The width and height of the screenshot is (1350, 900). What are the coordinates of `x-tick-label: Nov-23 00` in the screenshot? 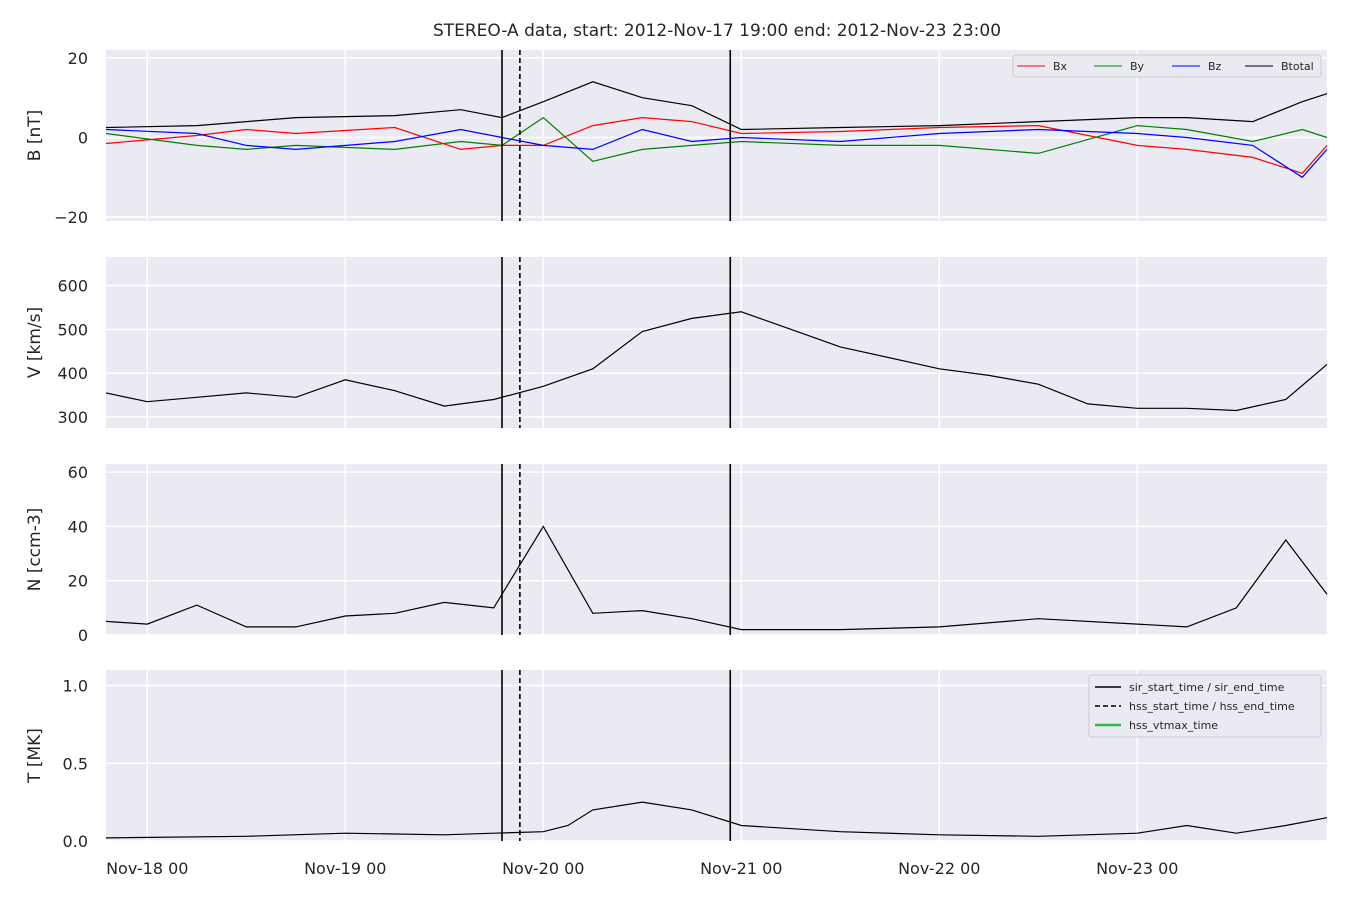 It's located at (1137, 868).